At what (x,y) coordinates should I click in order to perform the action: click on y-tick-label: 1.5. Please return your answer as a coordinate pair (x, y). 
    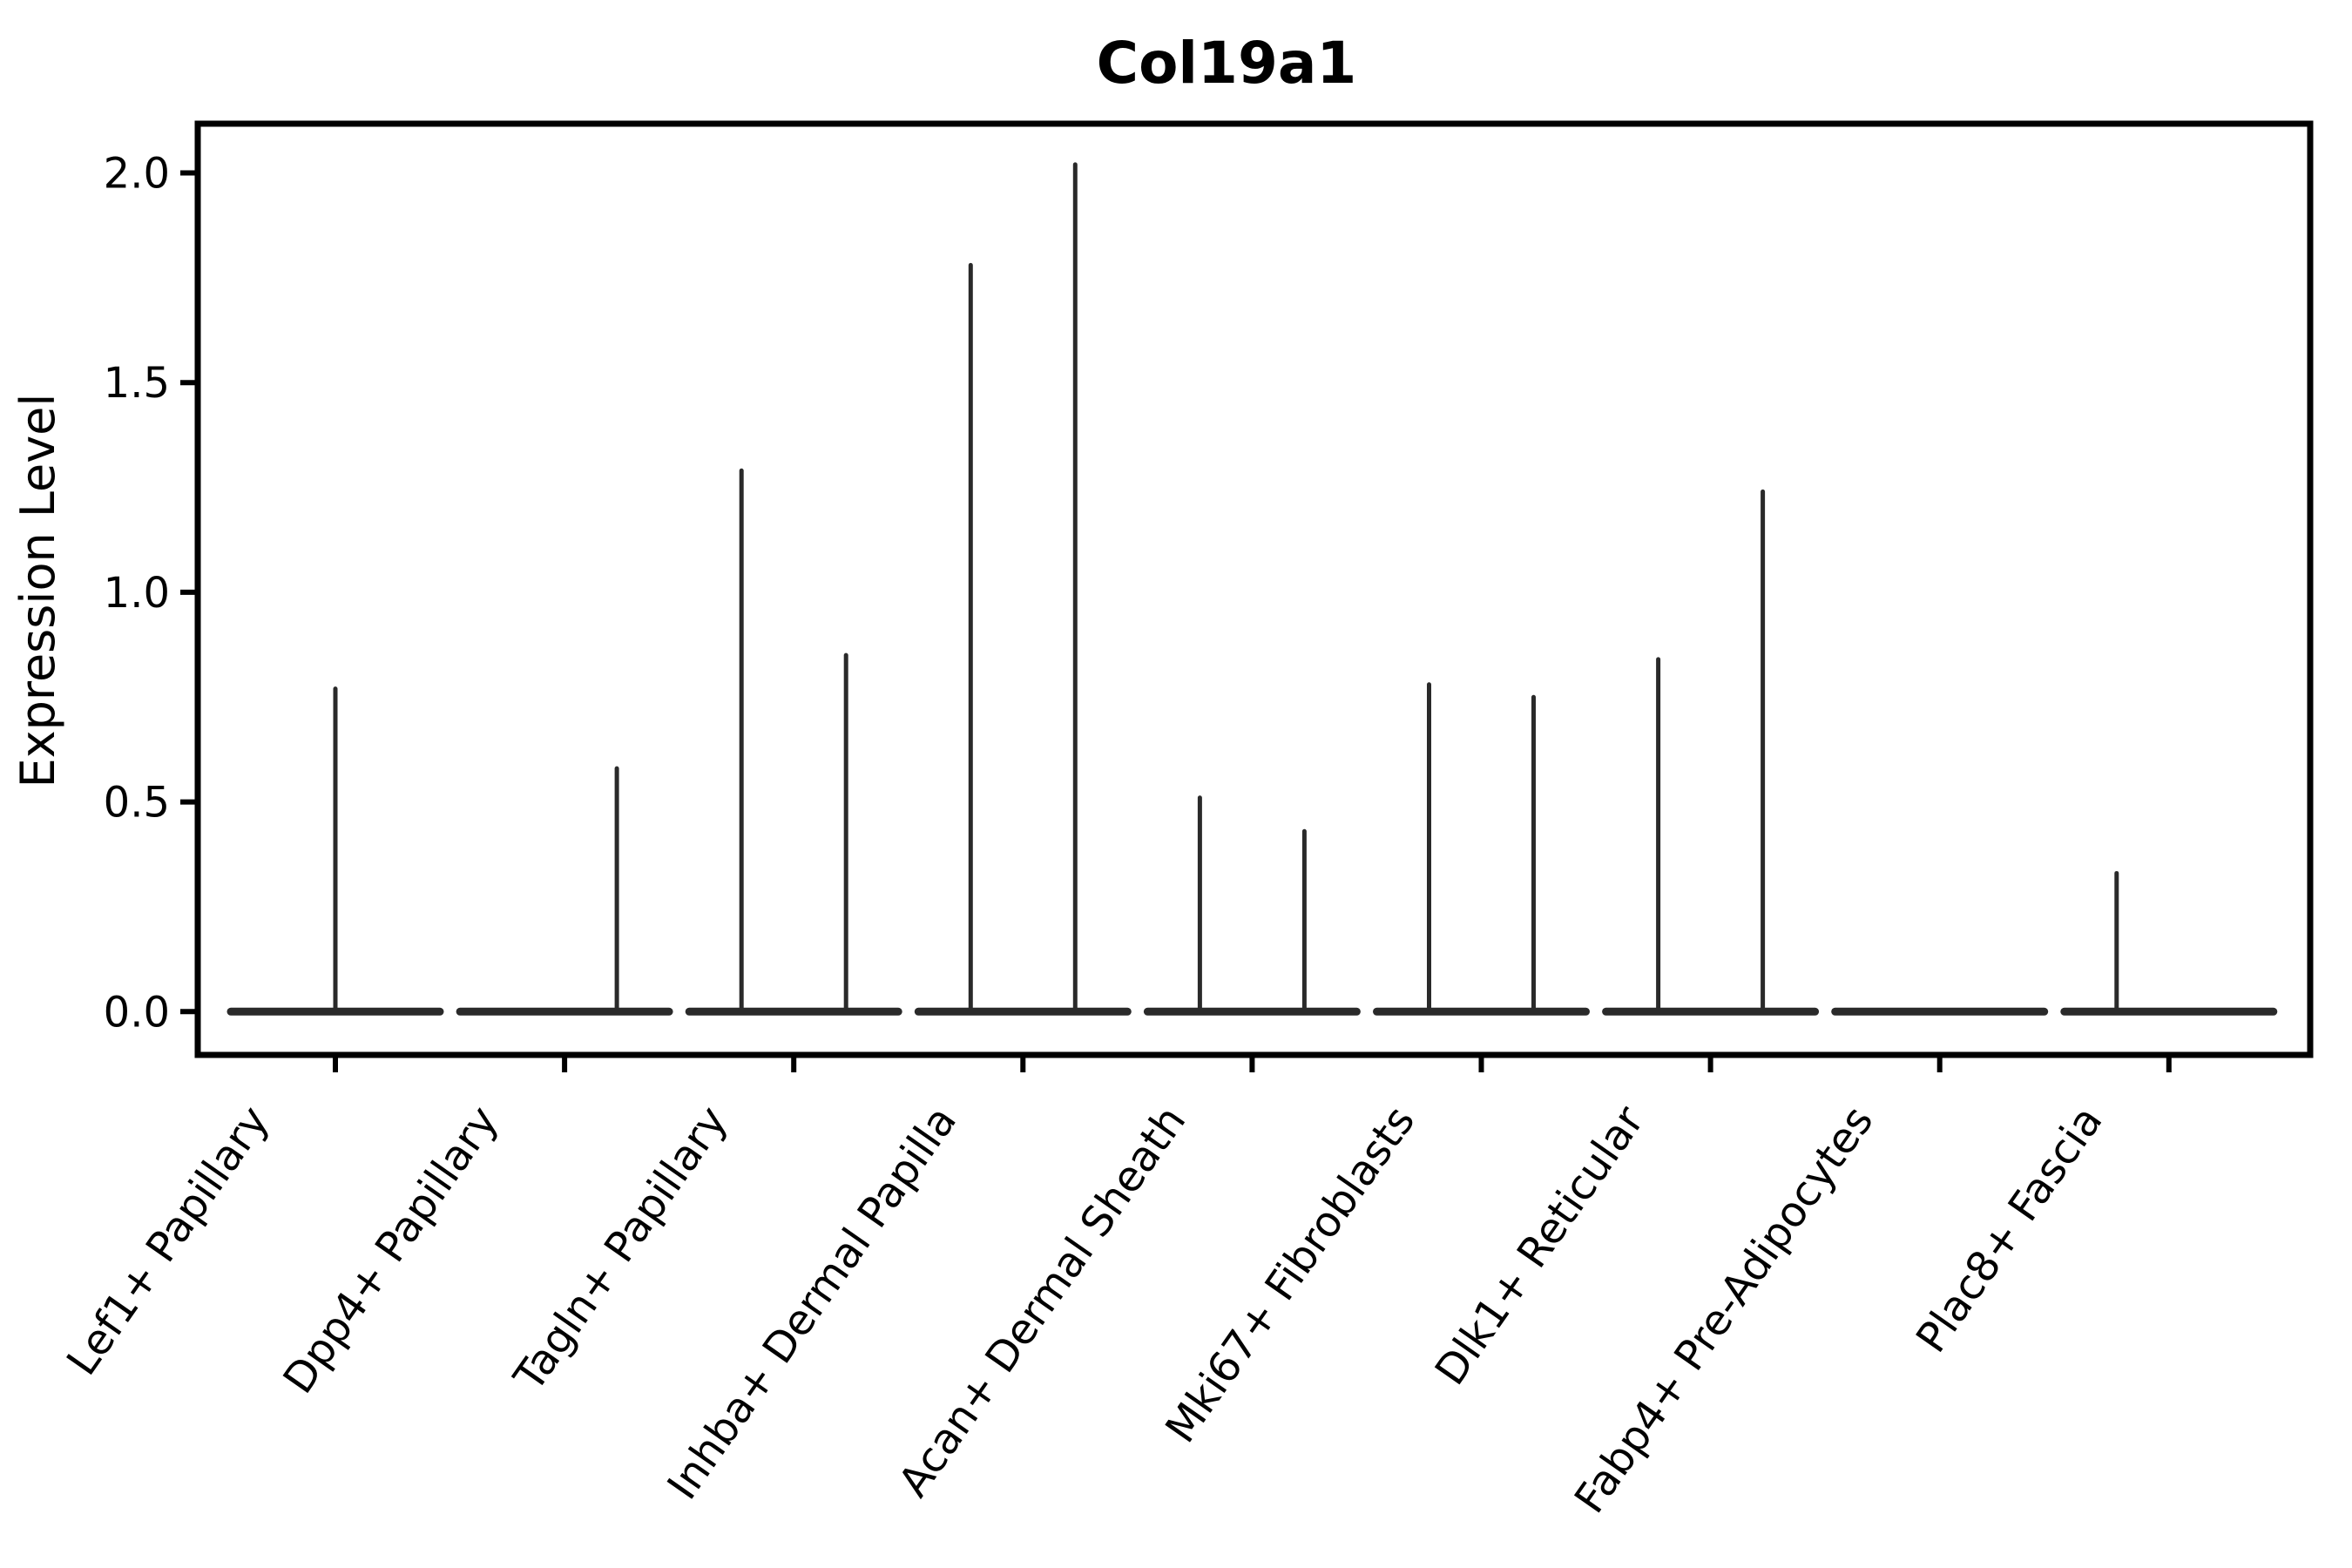
    Looking at the image, I should click on (137, 383).